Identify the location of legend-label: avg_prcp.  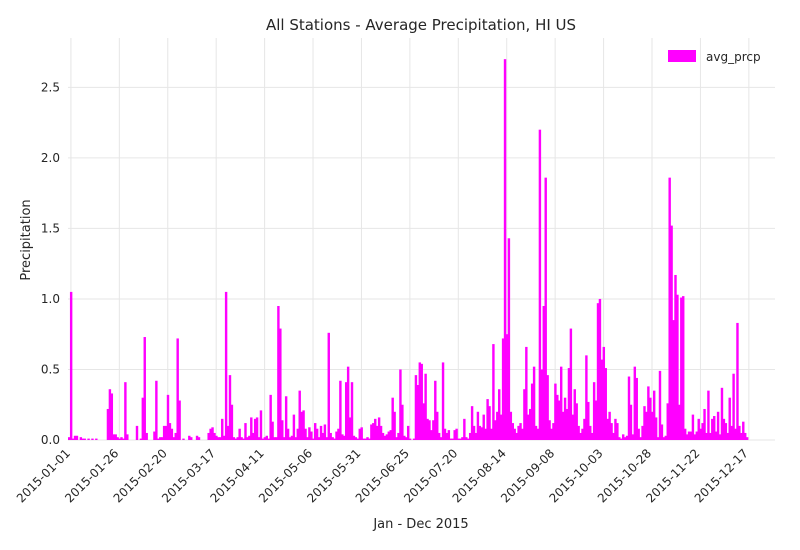
(733, 57).